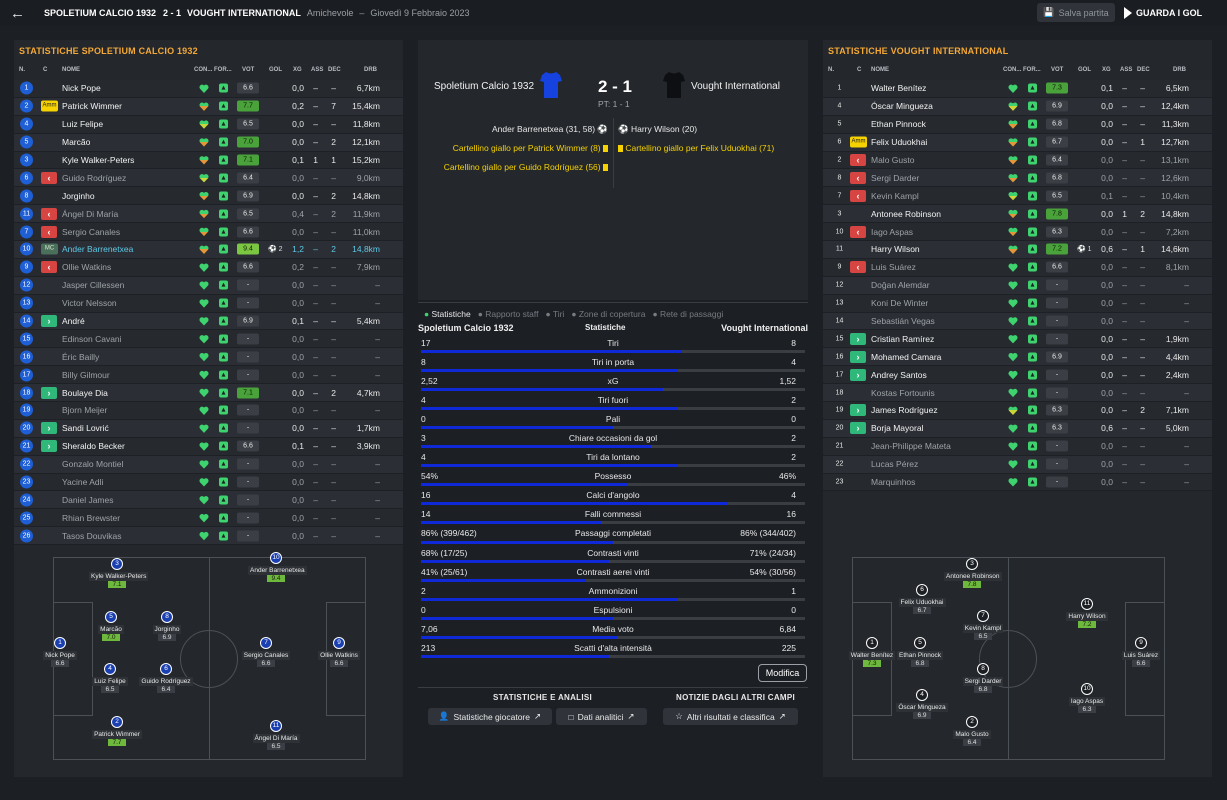 This screenshot has width=1227, height=800. Describe the element at coordinates (91, 231) in the screenshot. I see `player-name: Sergio Canales` at that location.